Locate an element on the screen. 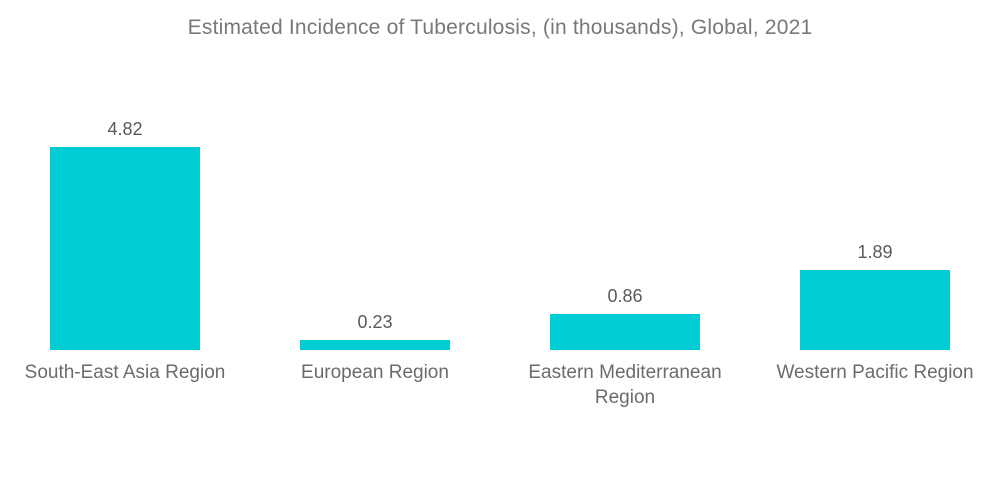 This screenshot has width=1000, height=504. category-label: Western Pacific Region is located at coordinates (875, 372).